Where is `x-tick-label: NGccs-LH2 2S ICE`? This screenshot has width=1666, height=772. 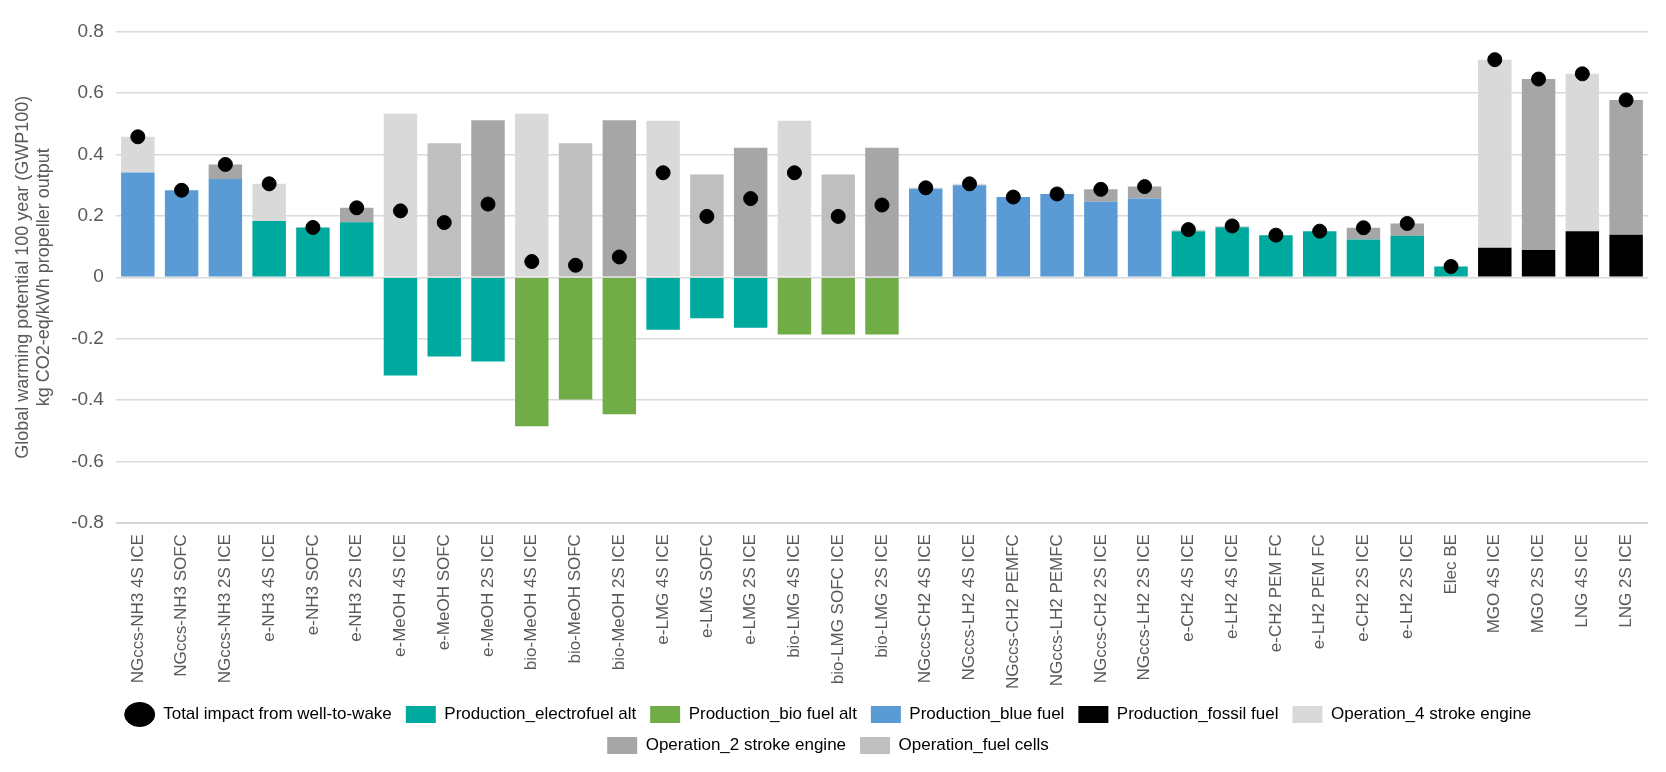 x-tick-label: NGccs-LH2 2S ICE is located at coordinates (1144, 607).